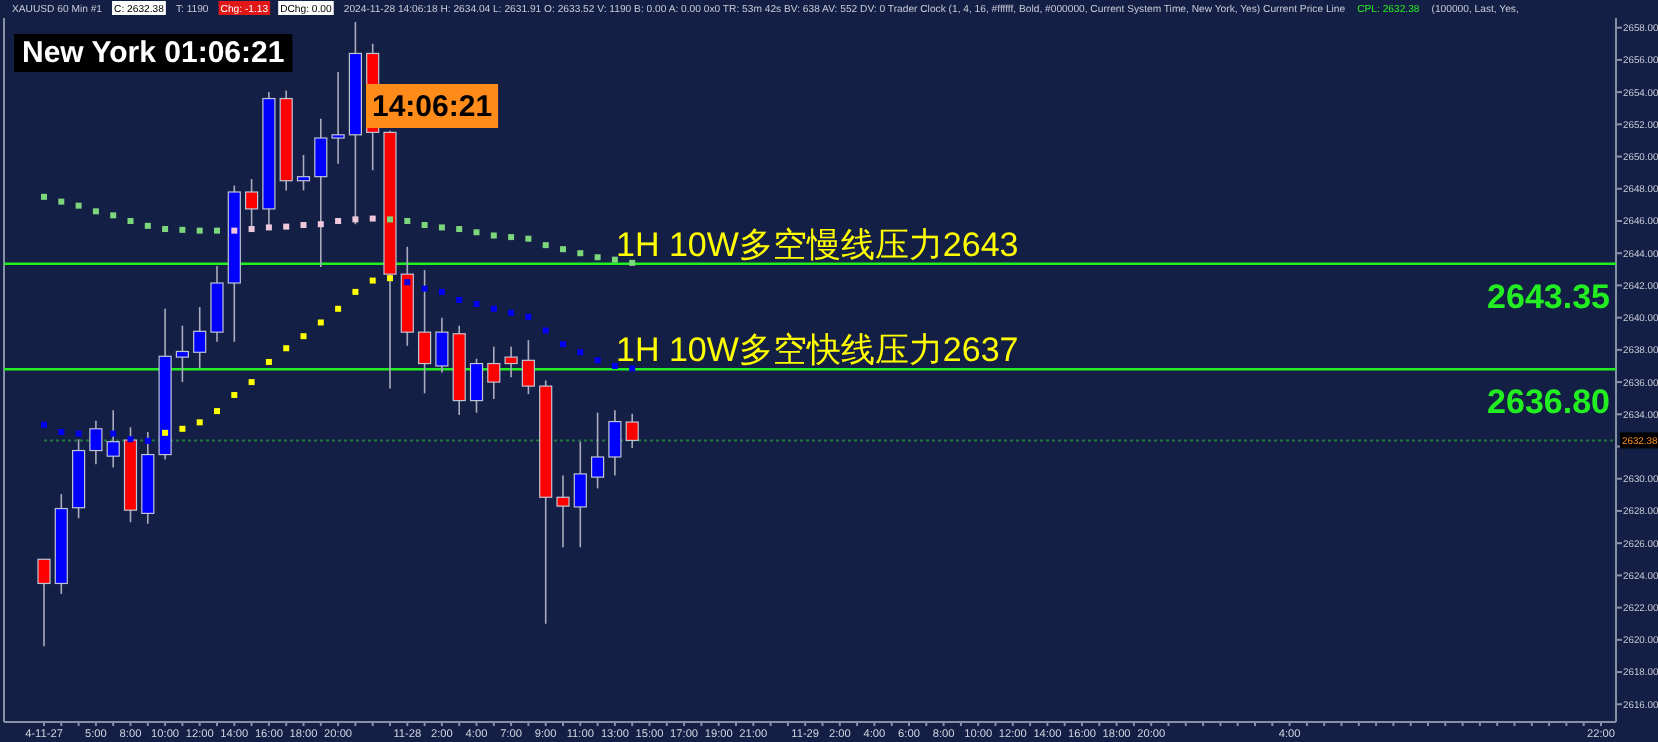 The height and width of the screenshot is (742, 1658). I want to click on annotation: 14:06:21, so click(432, 107).